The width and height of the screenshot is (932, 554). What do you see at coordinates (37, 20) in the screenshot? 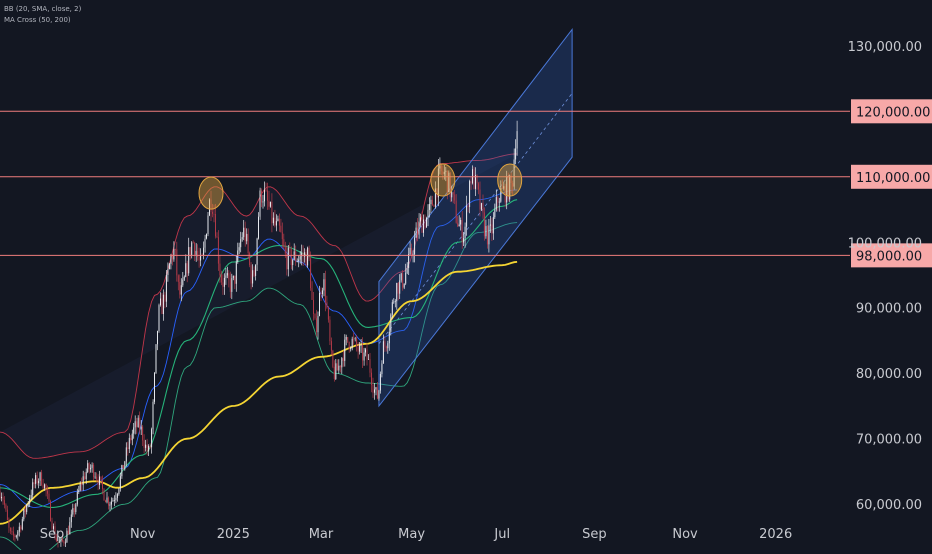
I see `ma-cross-legend: MA Cross (50, 200)` at bounding box center [37, 20].